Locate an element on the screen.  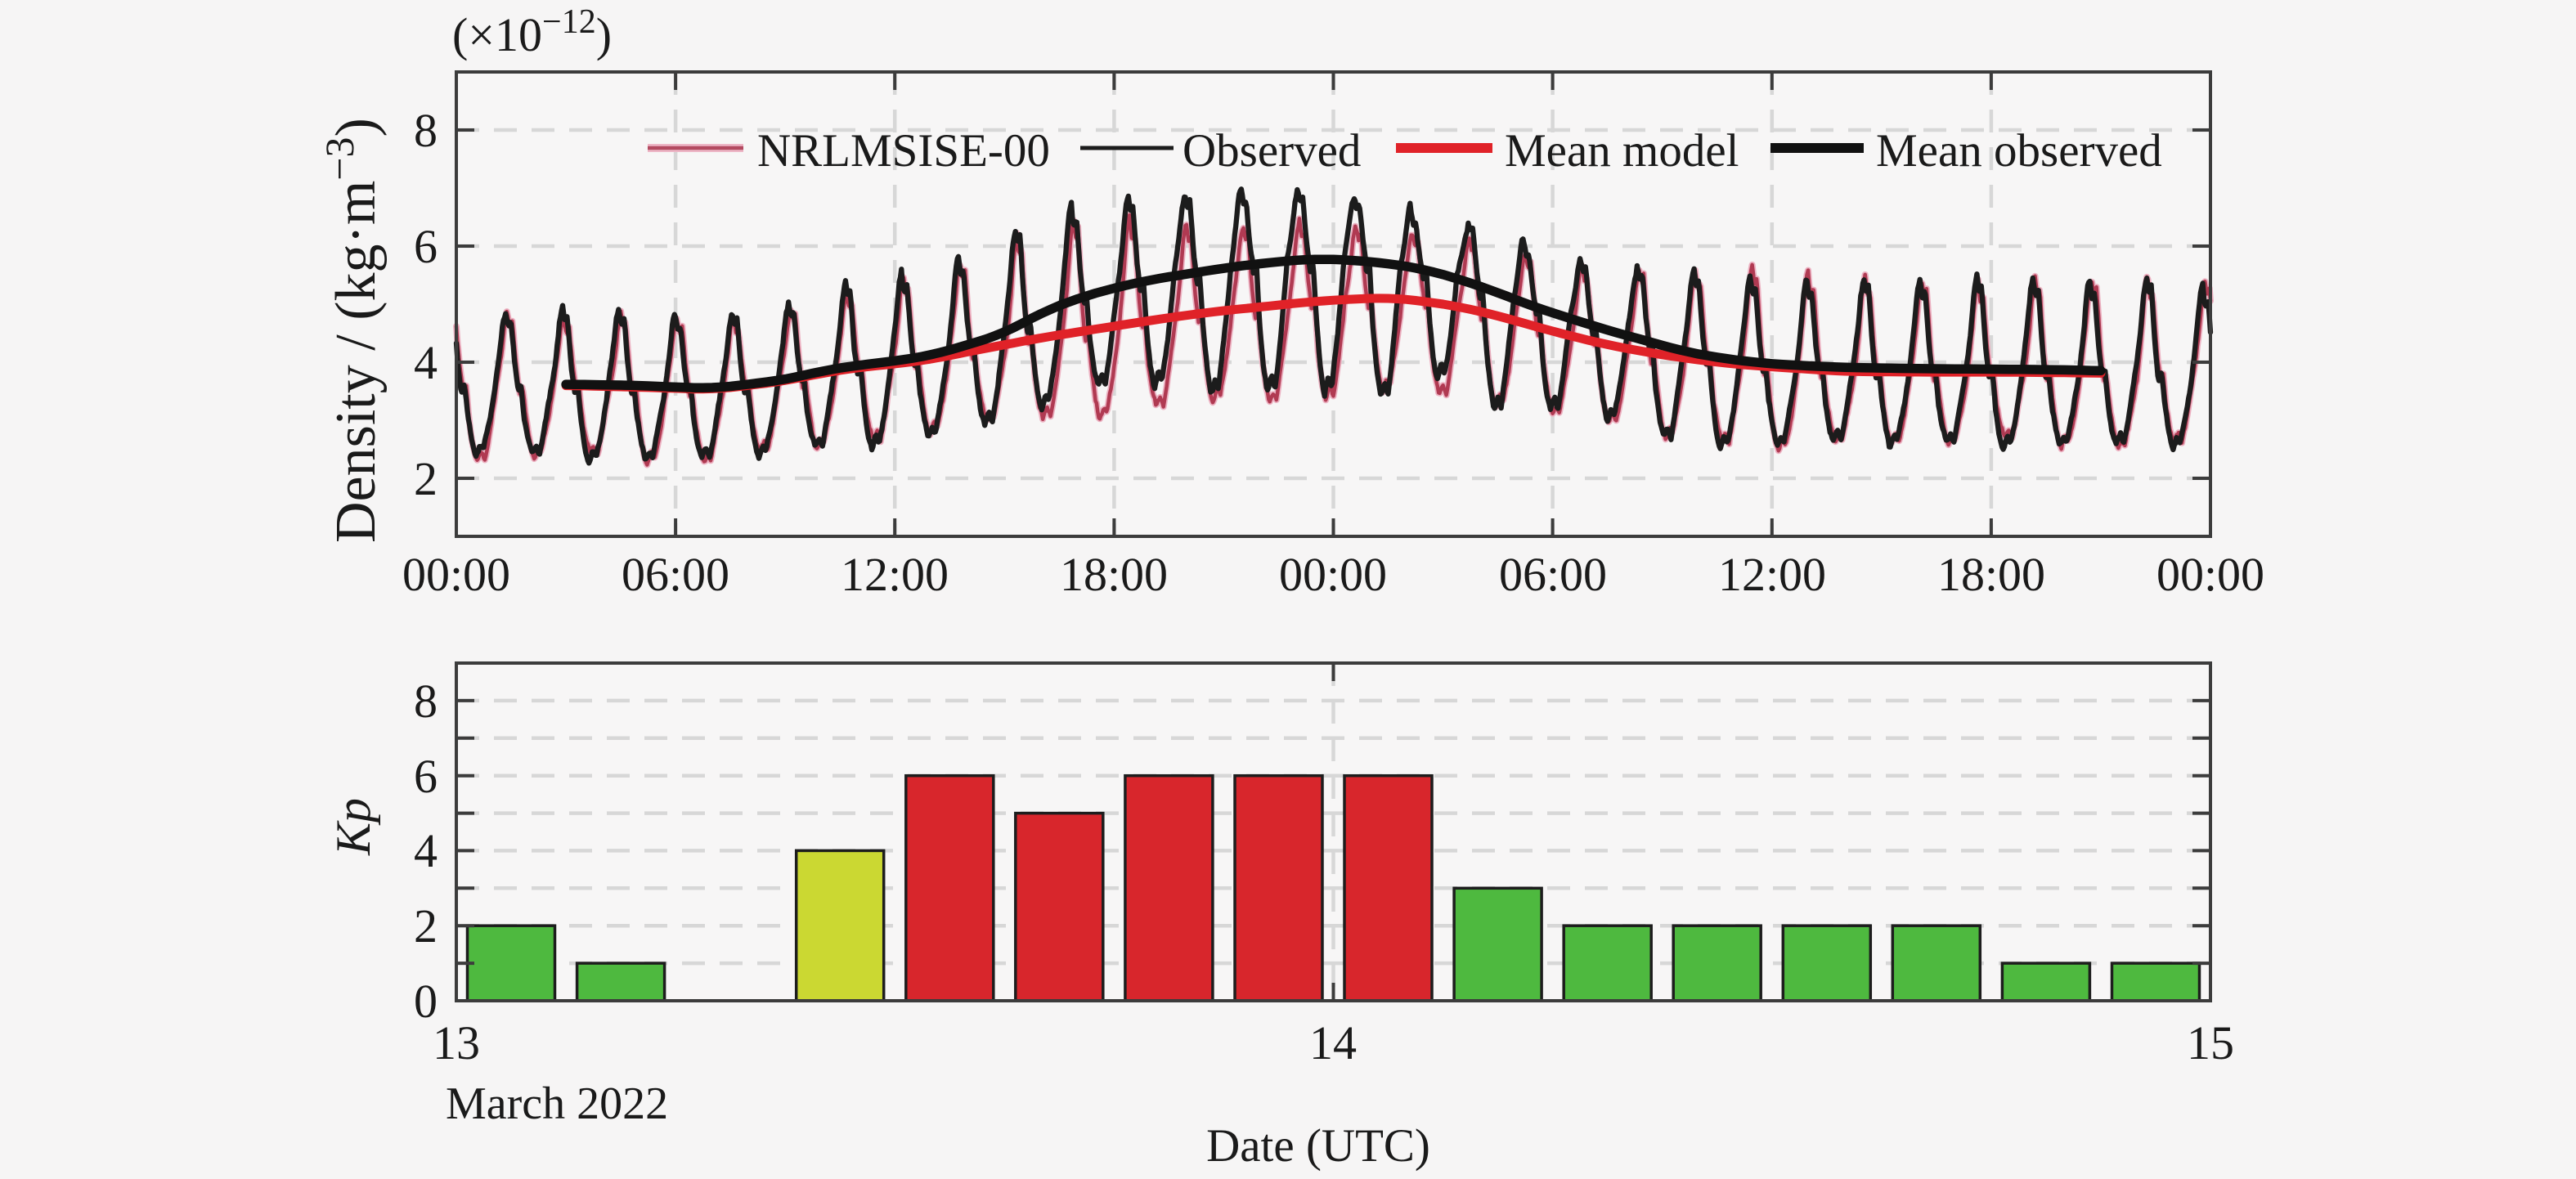
svg-text: Density / (kg·m−3) is located at coordinates (352, 330).